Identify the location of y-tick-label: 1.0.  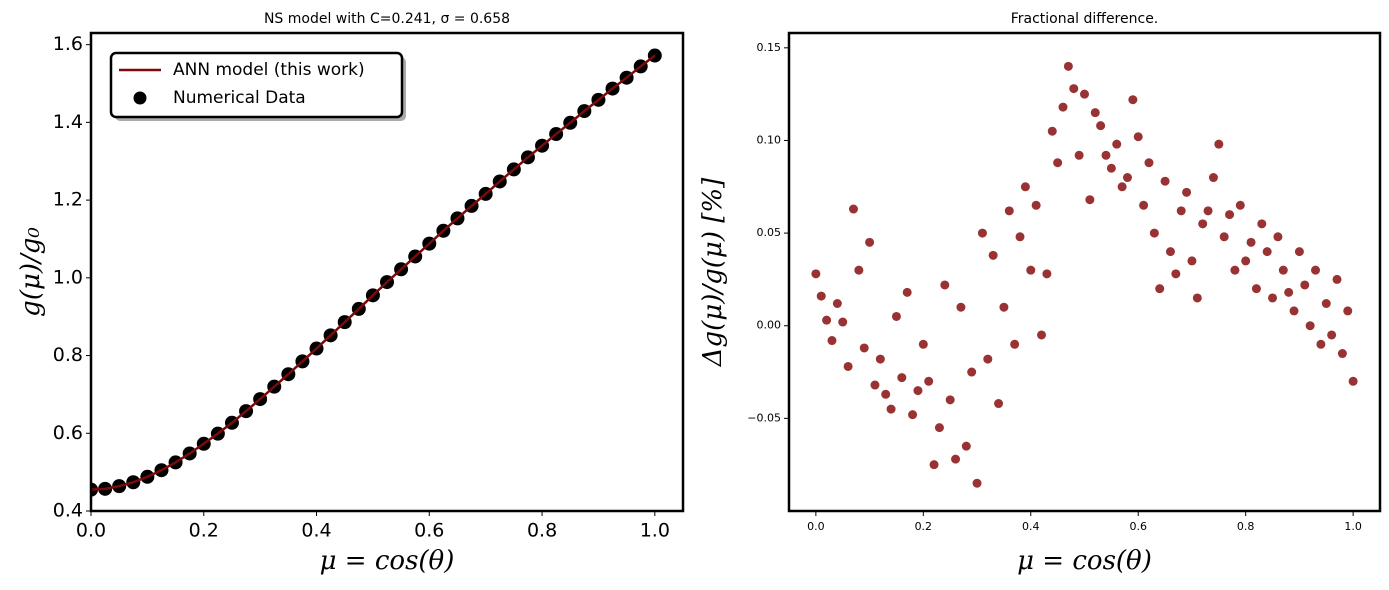
(68, 277).